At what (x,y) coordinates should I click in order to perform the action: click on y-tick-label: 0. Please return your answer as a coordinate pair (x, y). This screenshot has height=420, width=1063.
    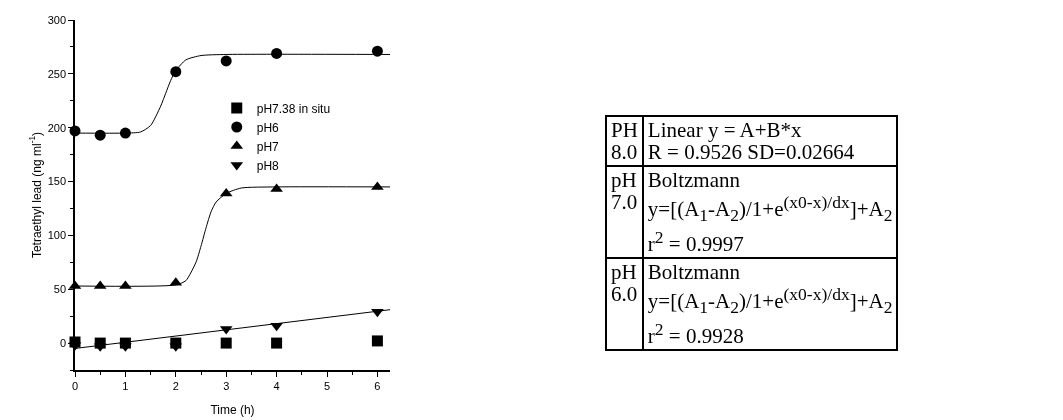
    Looking at the image, I should click on (63, 342).